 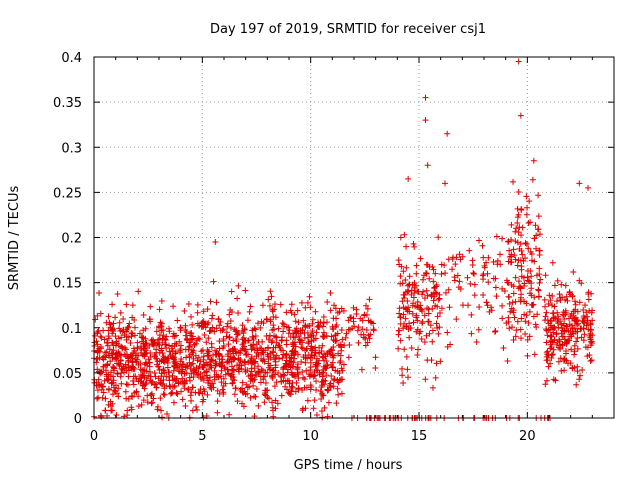 What do you see at coordinates (202, 436) in the screenshot?
I see `x-tick-label: 5` at bounding box center [202, 436].